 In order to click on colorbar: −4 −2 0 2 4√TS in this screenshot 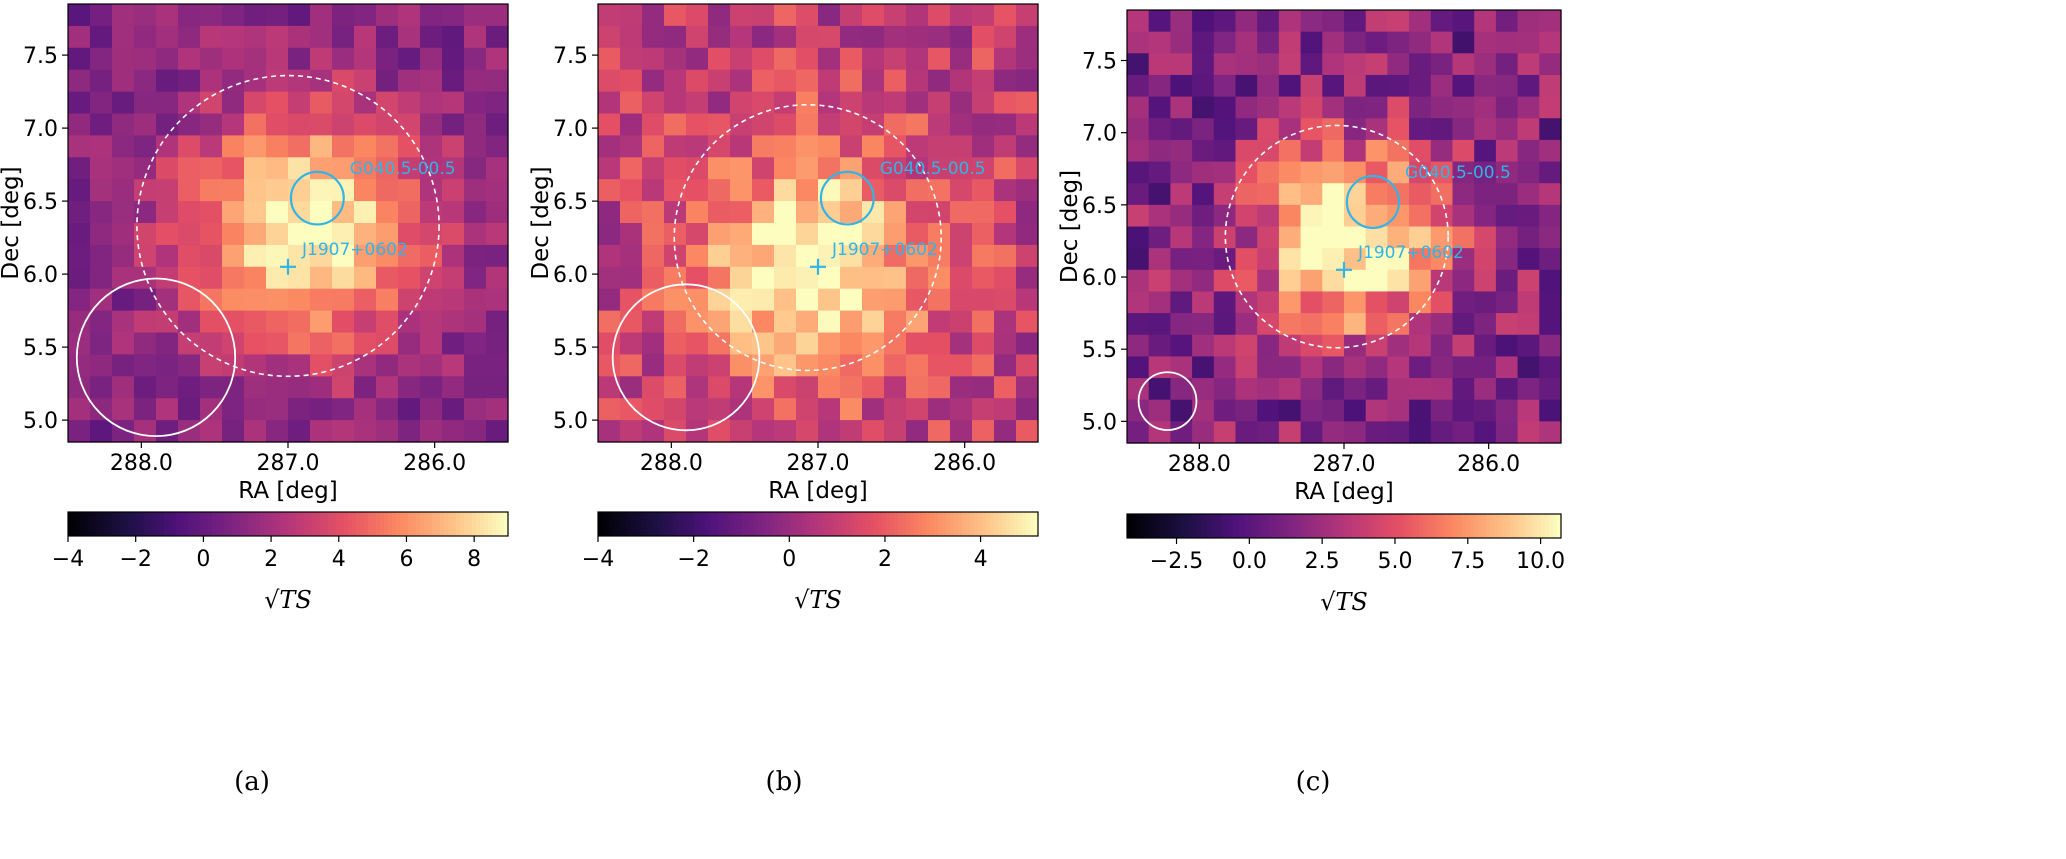, I will do `click(810, 562)`.